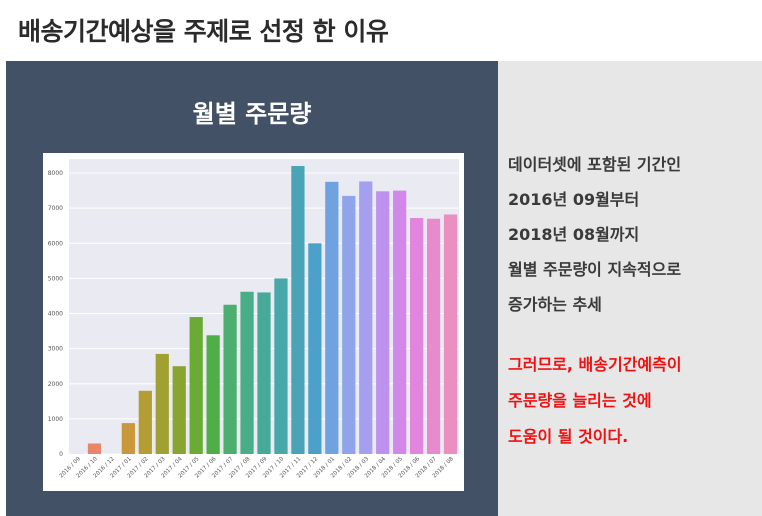 This screenshot has height=516, width=762. I want to click on description-line: 2018년 08월까지, so click(574, 234).